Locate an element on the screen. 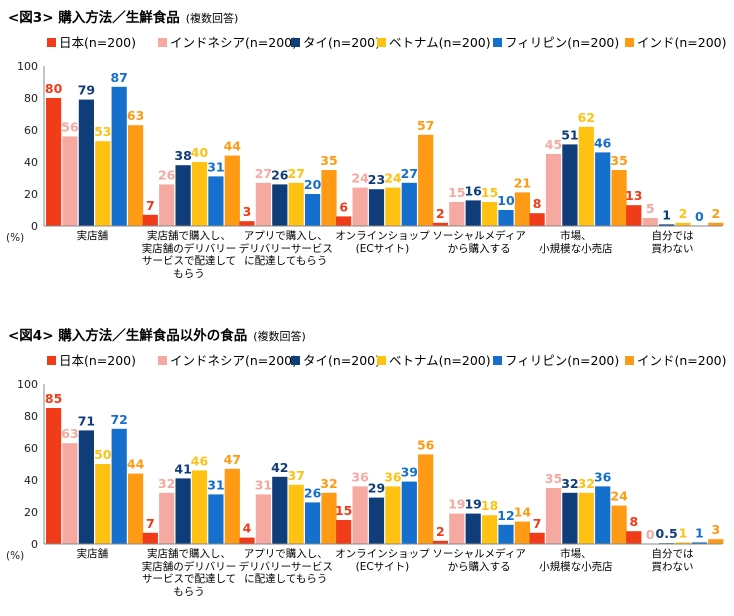 The image size is (734, 616). legend-label: インド(n=200) is located at coordinates (682, 42).